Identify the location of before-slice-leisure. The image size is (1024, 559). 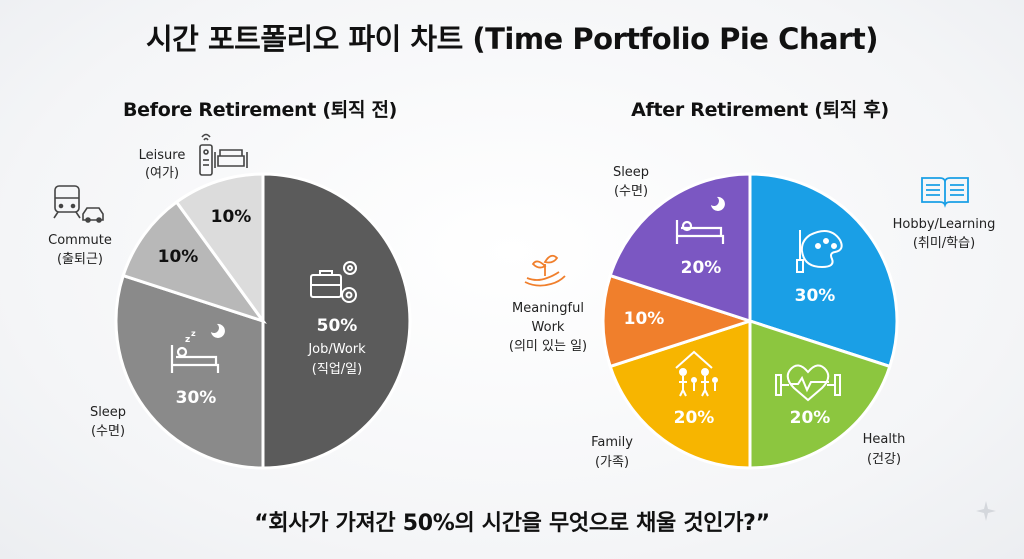
(219, 249).